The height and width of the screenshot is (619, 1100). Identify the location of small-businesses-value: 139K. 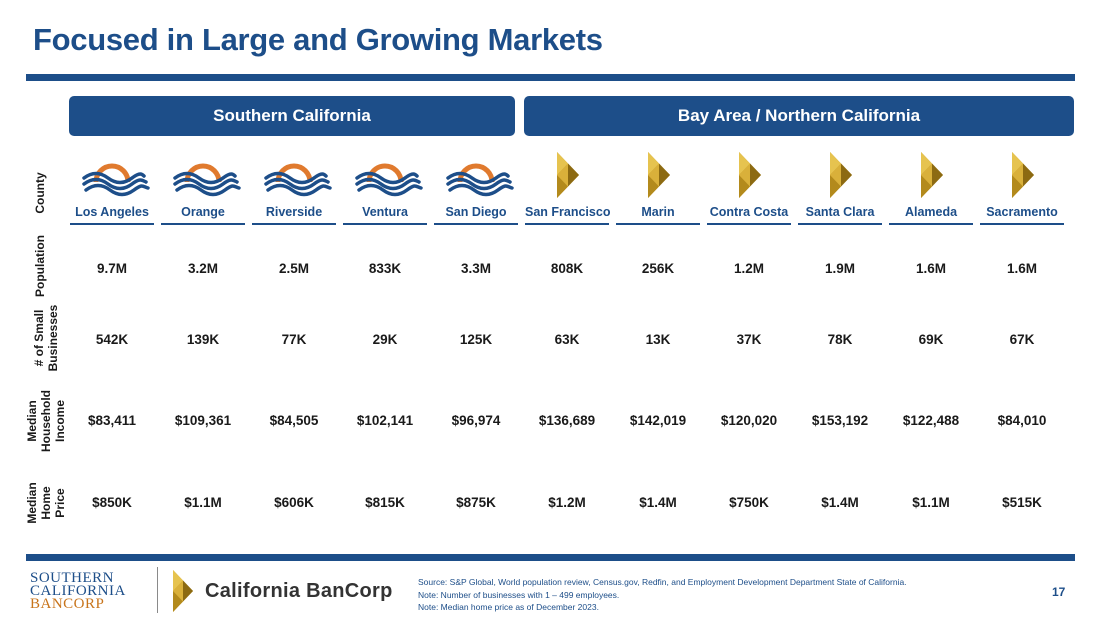
(203, 339).